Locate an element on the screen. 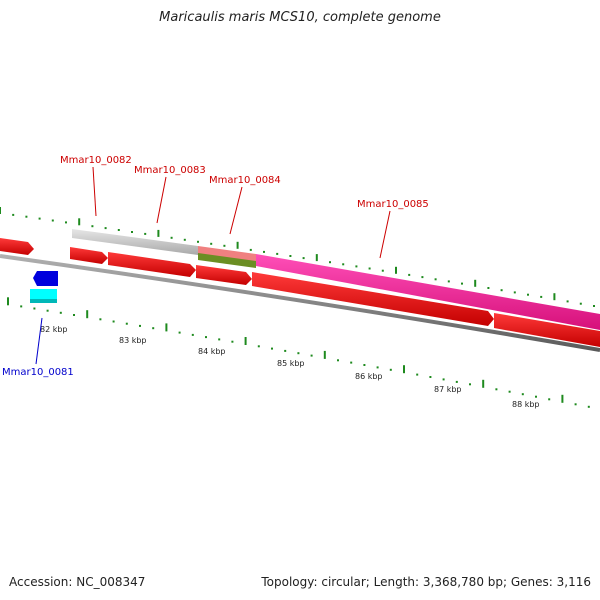 The width and height of the screenshot is (600, 600). gene-track-olive is located at coordinates (227, 260).